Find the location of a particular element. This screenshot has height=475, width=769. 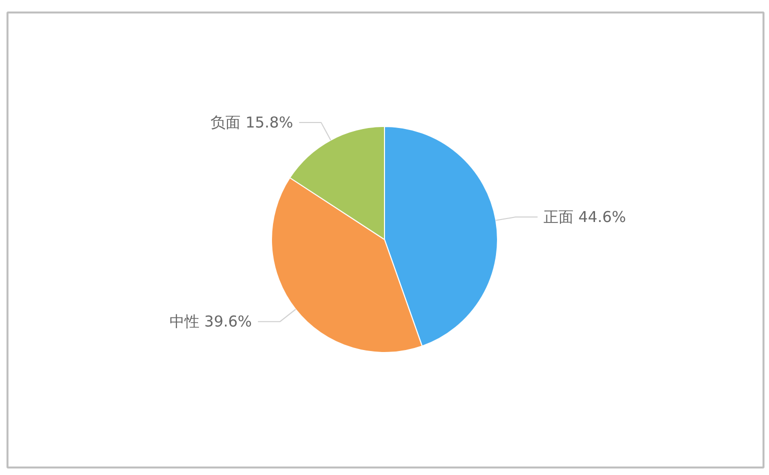

slice-label: 中性 39.6% is located at coordinates (211, 321).